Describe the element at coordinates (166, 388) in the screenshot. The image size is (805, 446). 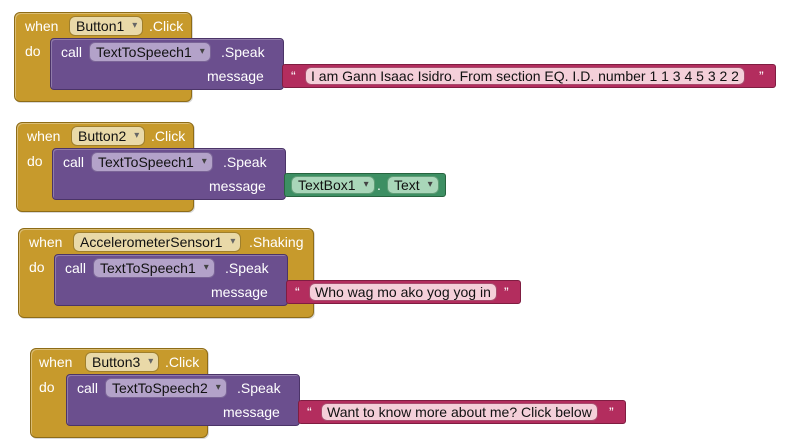
I see `target-dropdown: TextToSpeech2` at that location.